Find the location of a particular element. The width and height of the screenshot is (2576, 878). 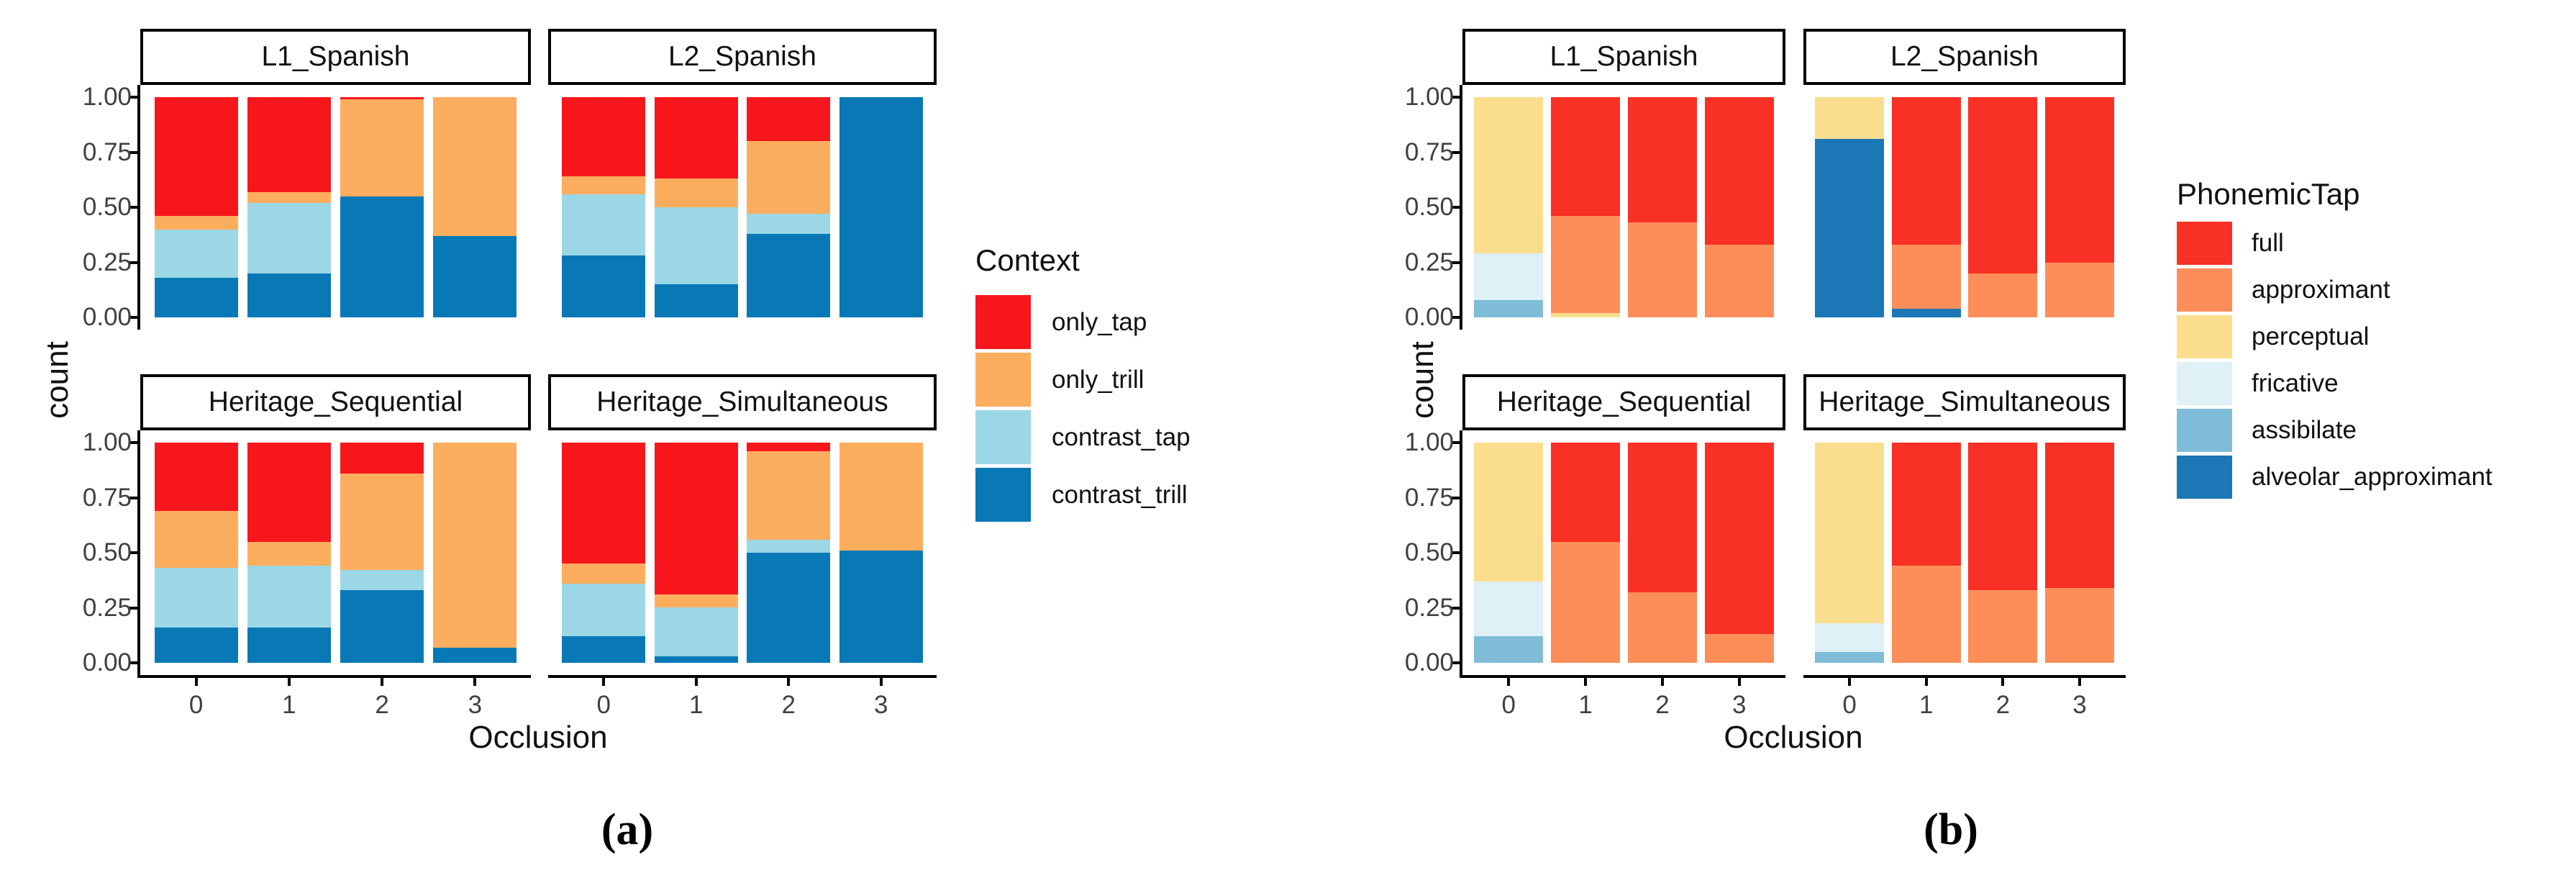

axis-title-y: count is located at coordinates (1422, 380).